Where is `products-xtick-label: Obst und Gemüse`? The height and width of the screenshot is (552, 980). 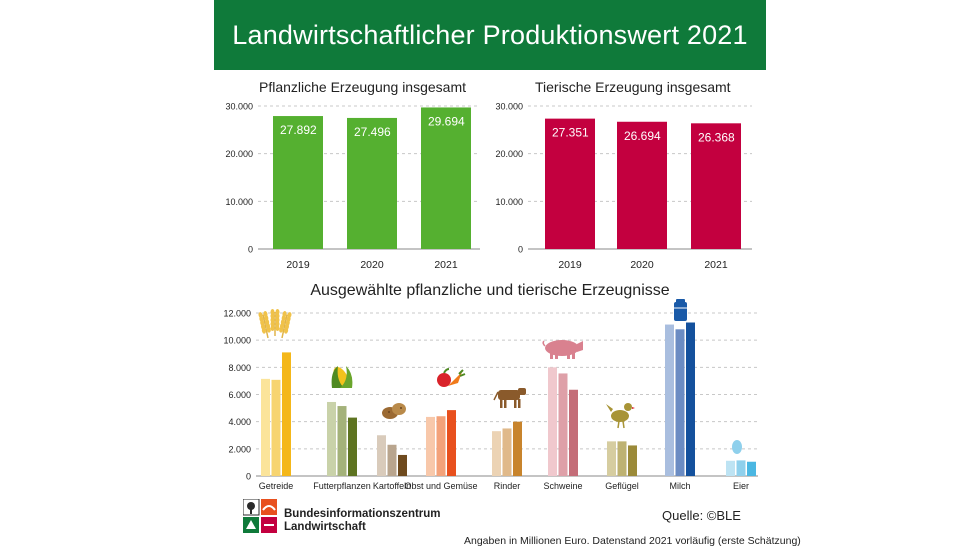
products-xtick-label: Obst und Gemüse is located at coordinates (440, 486).